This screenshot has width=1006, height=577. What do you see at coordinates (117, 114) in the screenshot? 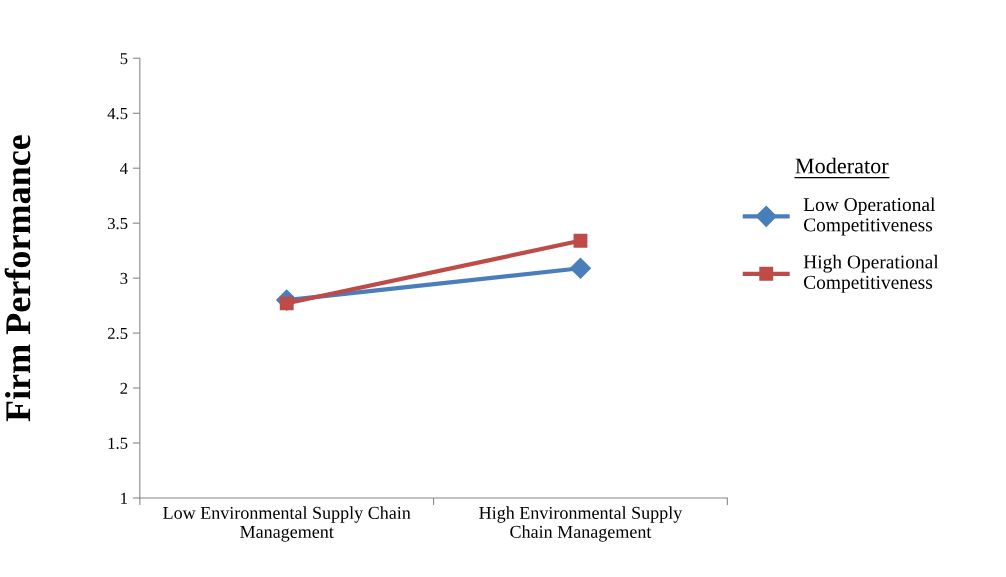
I see `y-tick-label: 4.5` at bounding box center [117, 114].